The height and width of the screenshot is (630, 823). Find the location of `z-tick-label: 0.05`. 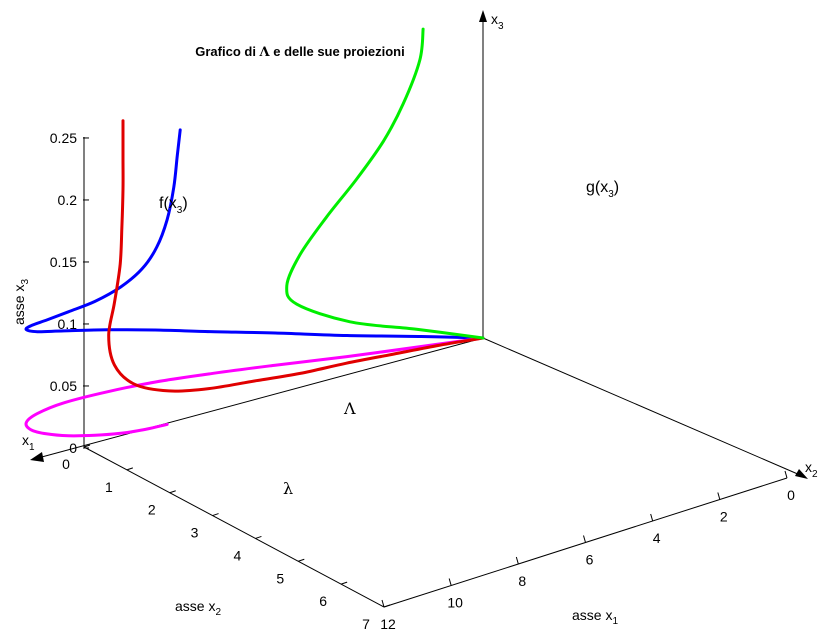

z-tick-label: 0.05 is located at coordinates (63, 386).